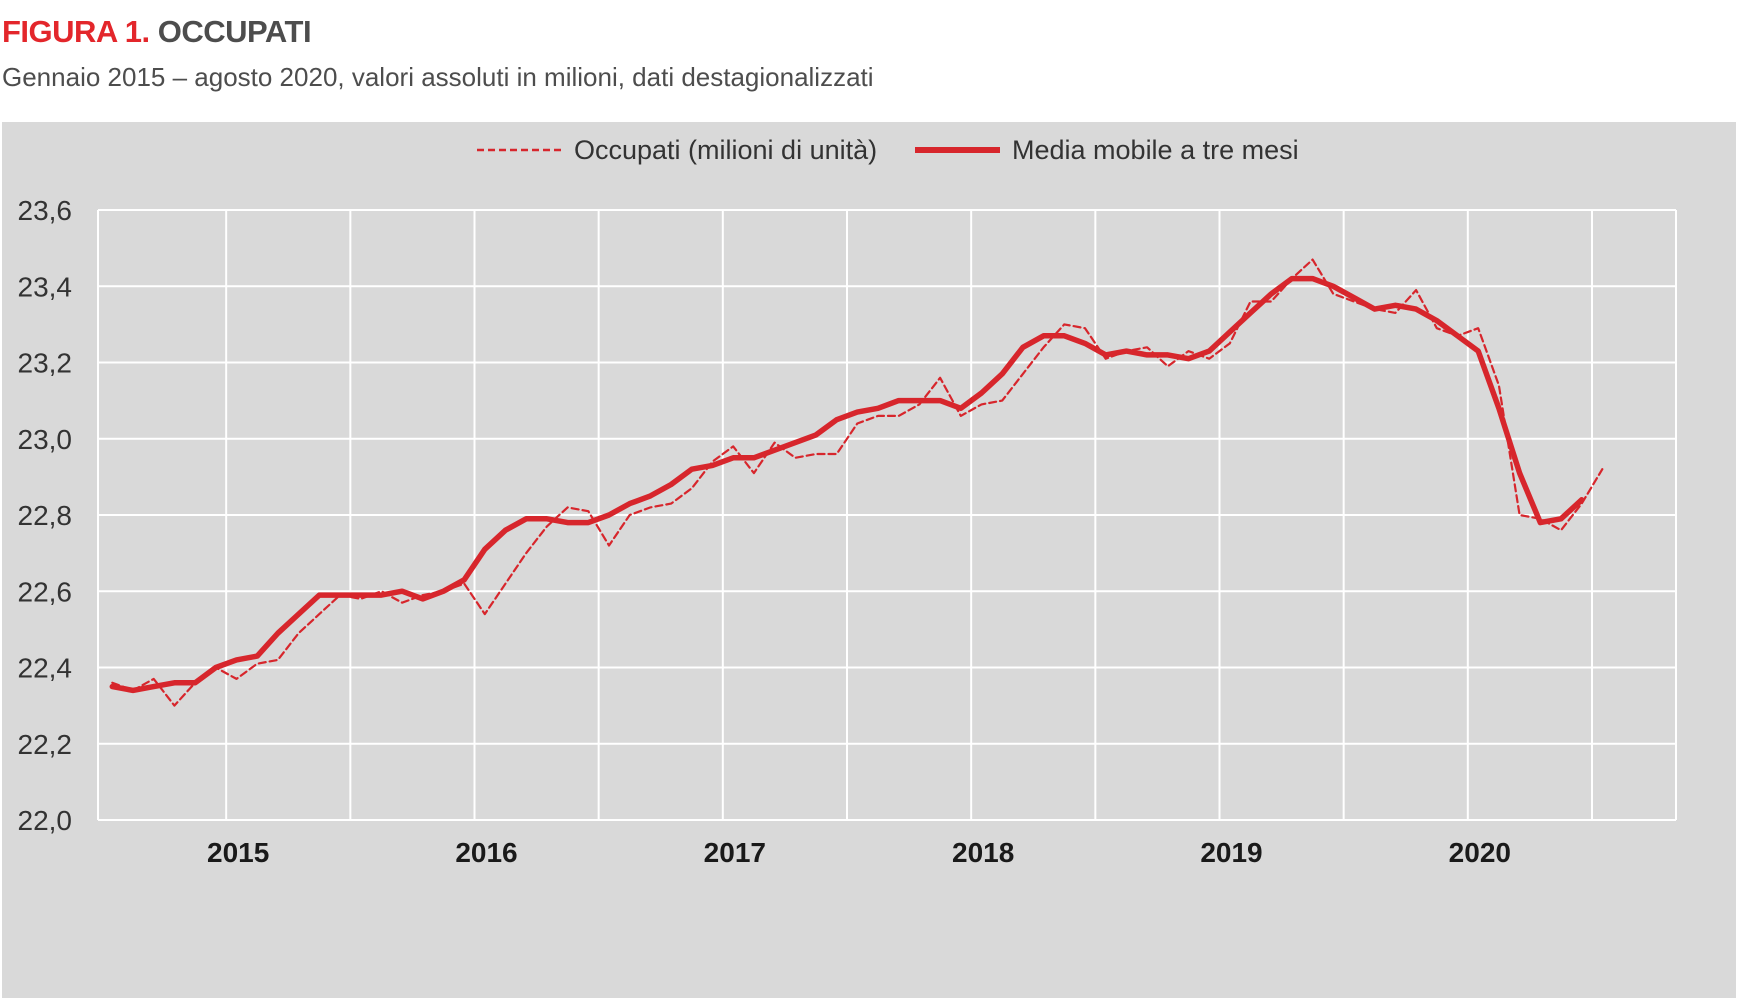 The width and height of the screenshot is (1742, 1004). Describe the element at coordinates (1480, 852) in the screenshot. I see `x-tick-label: 2020` at that location.